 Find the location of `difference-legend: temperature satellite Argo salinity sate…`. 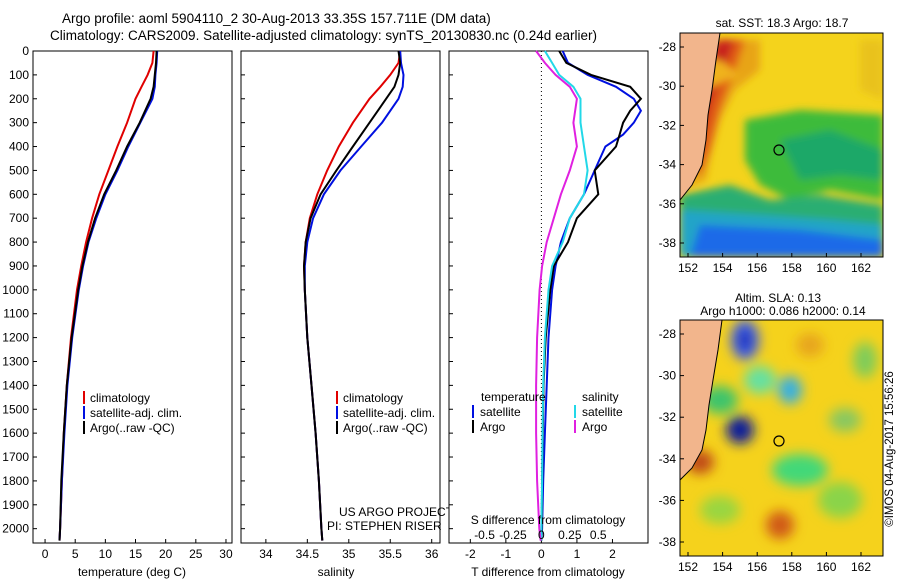

difference-legend: temperature satellite Argo salinity sate… is located at coordinates (547, 412).